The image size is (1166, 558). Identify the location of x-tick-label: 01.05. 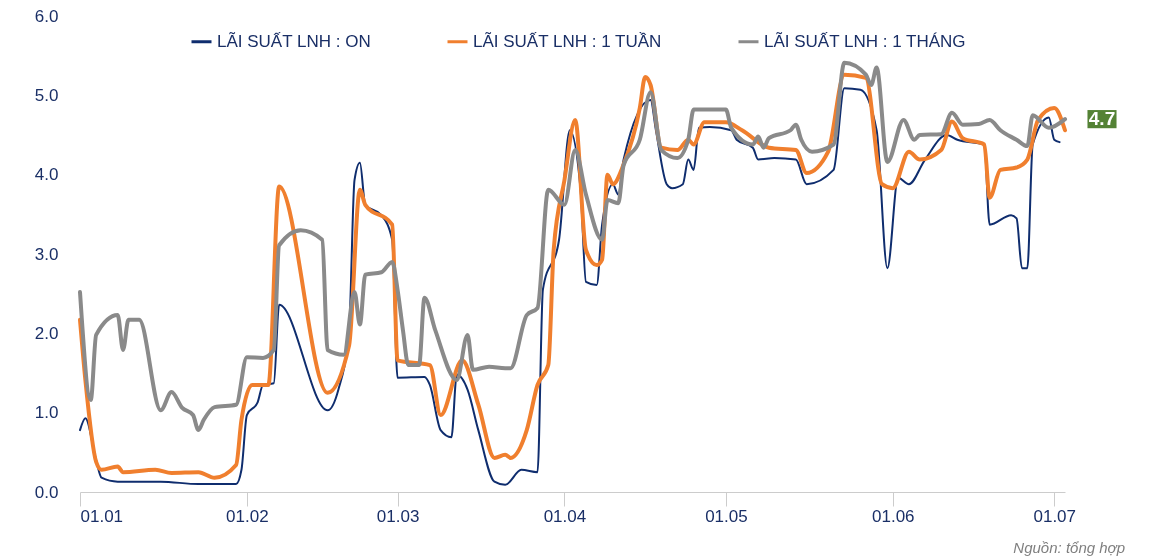
(726, 516).